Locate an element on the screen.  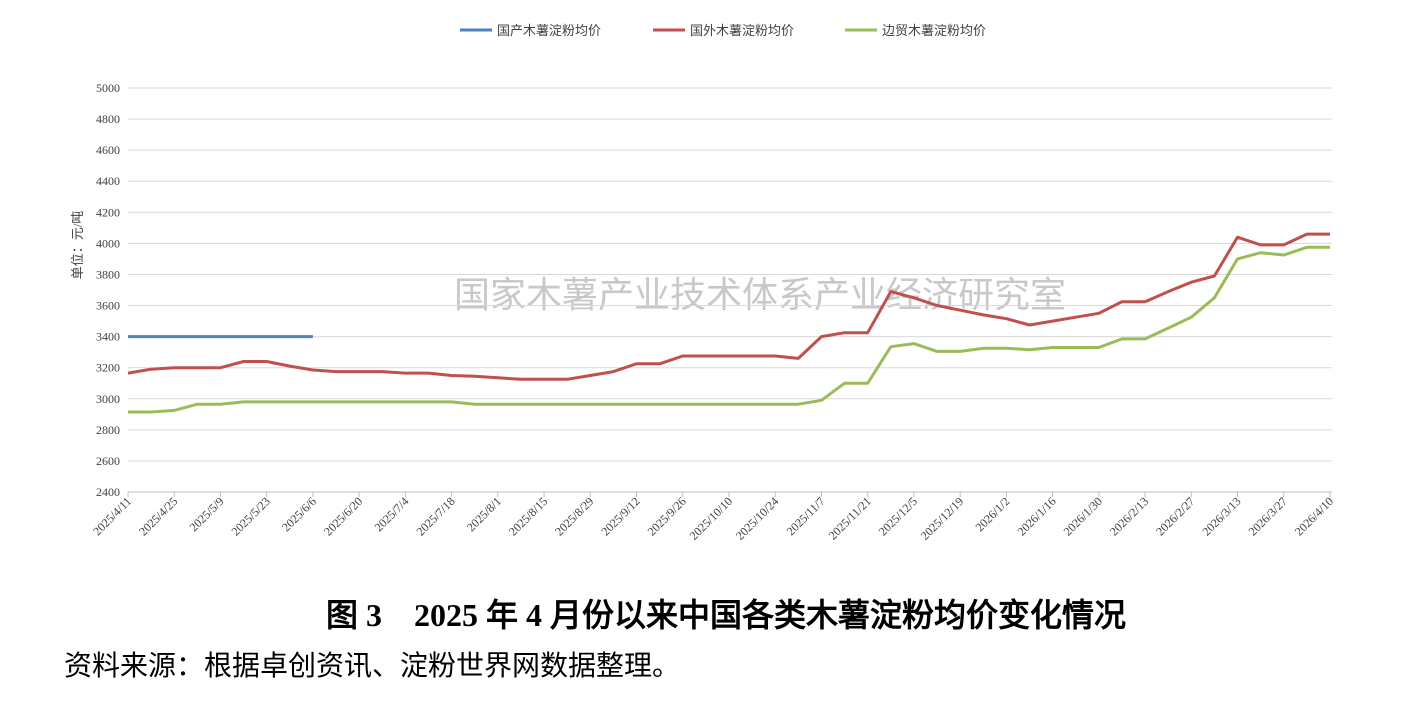
y-tick-label: 3600 is located at coordinates (108, 306).